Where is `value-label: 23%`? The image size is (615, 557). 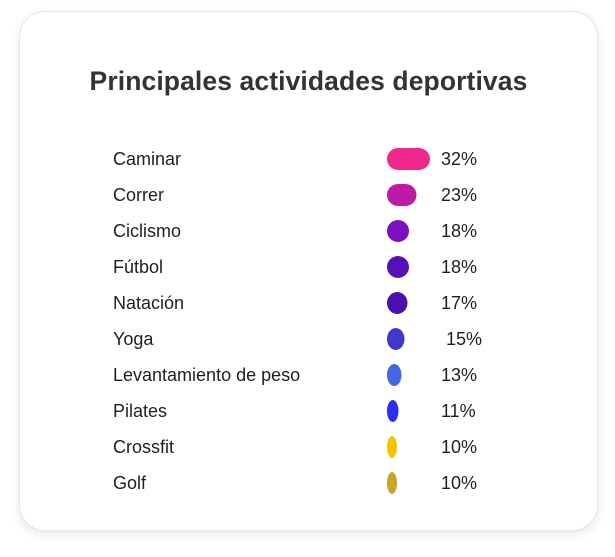 value-label: 23% is located at coordinates (459, 195).